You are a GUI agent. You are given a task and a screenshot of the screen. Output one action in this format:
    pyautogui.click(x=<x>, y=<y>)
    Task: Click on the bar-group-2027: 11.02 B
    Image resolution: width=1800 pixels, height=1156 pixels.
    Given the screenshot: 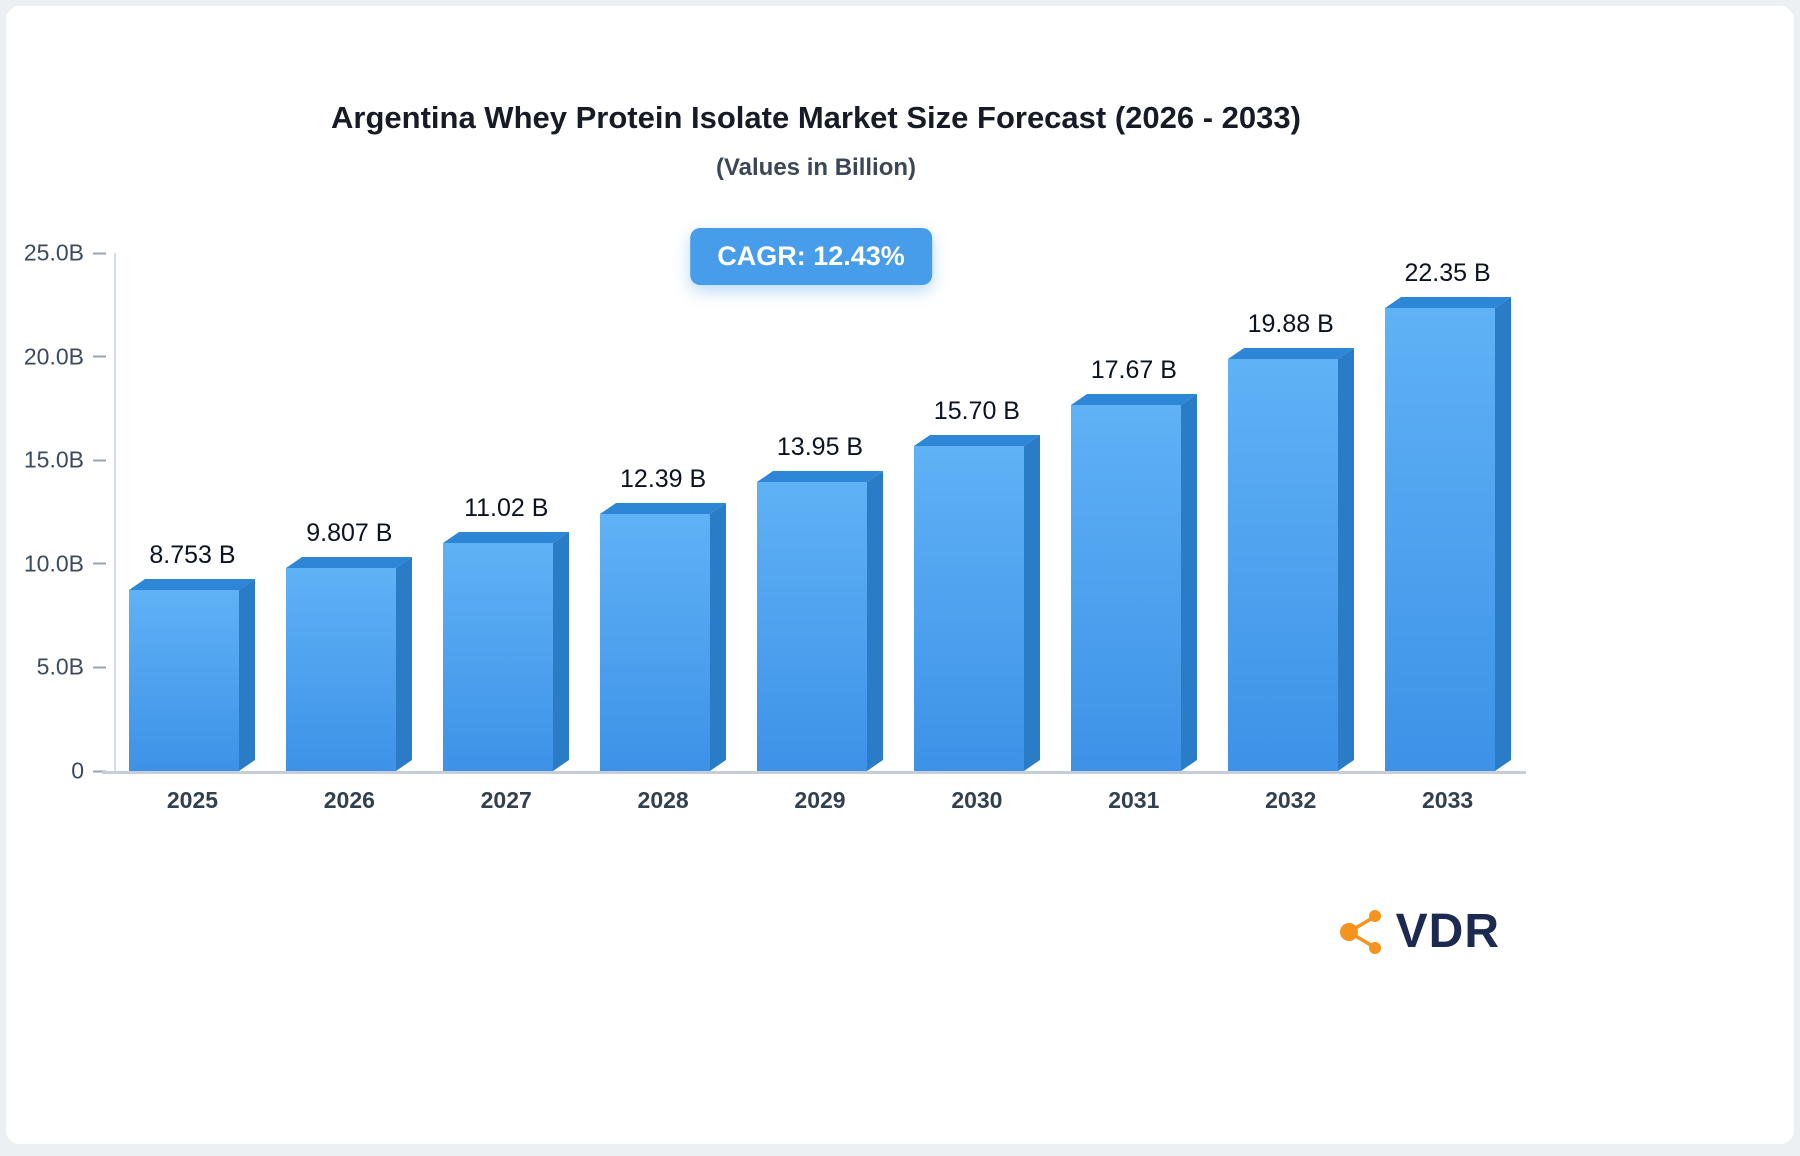 What is the action you would take?
    pyautogui.click(x=506, y=632)
    